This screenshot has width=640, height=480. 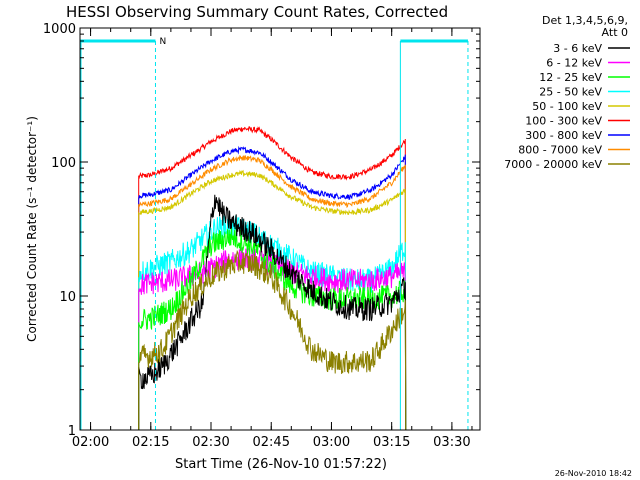 What do you see at coordinates (585, 20) in the screenshot?
I see `legend-header: Det 1,3,4,5,6,9,` at bounding box center [585, 20].